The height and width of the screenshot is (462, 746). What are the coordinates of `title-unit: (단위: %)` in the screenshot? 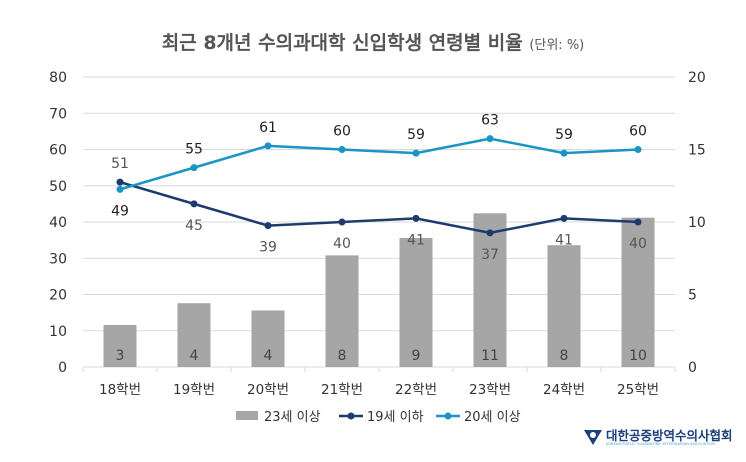 It's located at (557, 45).